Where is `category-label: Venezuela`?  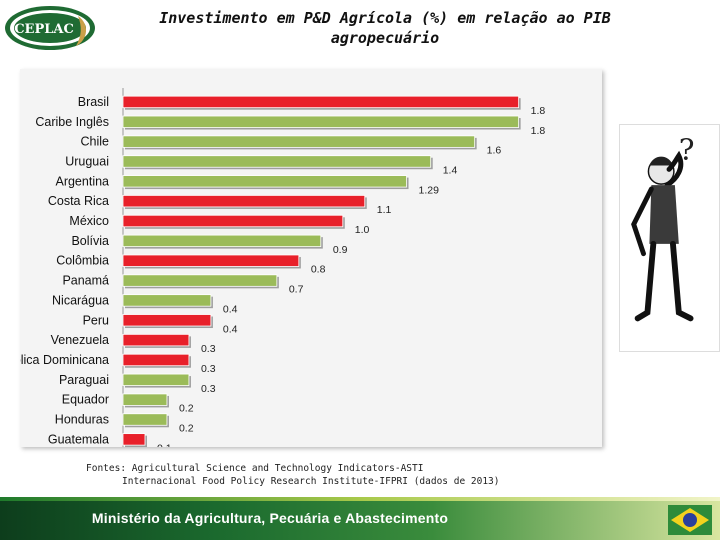
category-label: Venezuela is located at coordinates (80, 340).